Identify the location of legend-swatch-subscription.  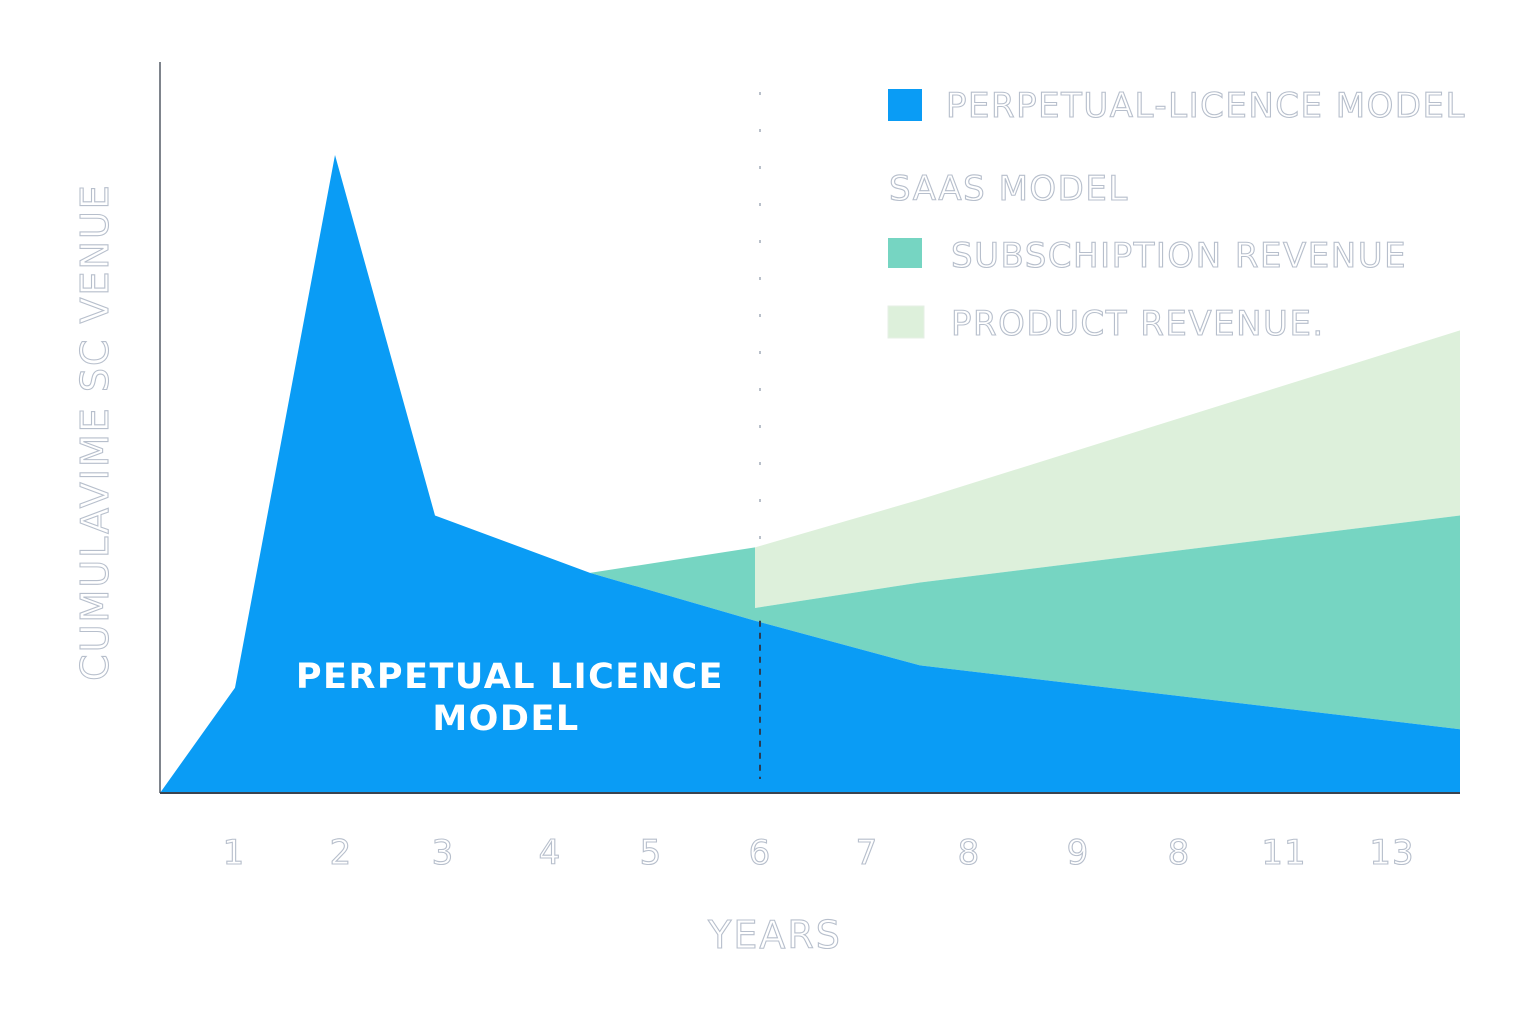
(905, 253).